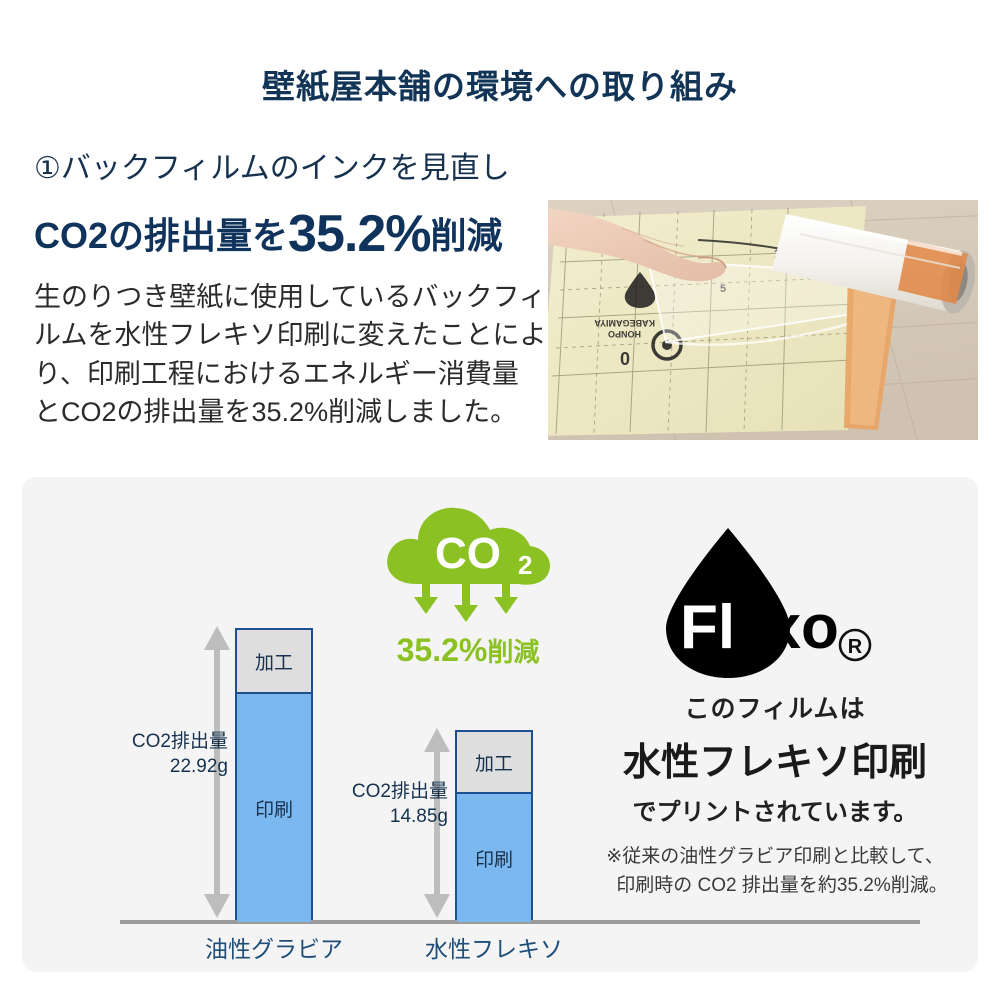 The height and width of the screenshot is (1000, 1000). Describe the element at coordinates (774, 763) in the screenshot. I see `flexo-line2: 水性フレキソ印刷` at that location.